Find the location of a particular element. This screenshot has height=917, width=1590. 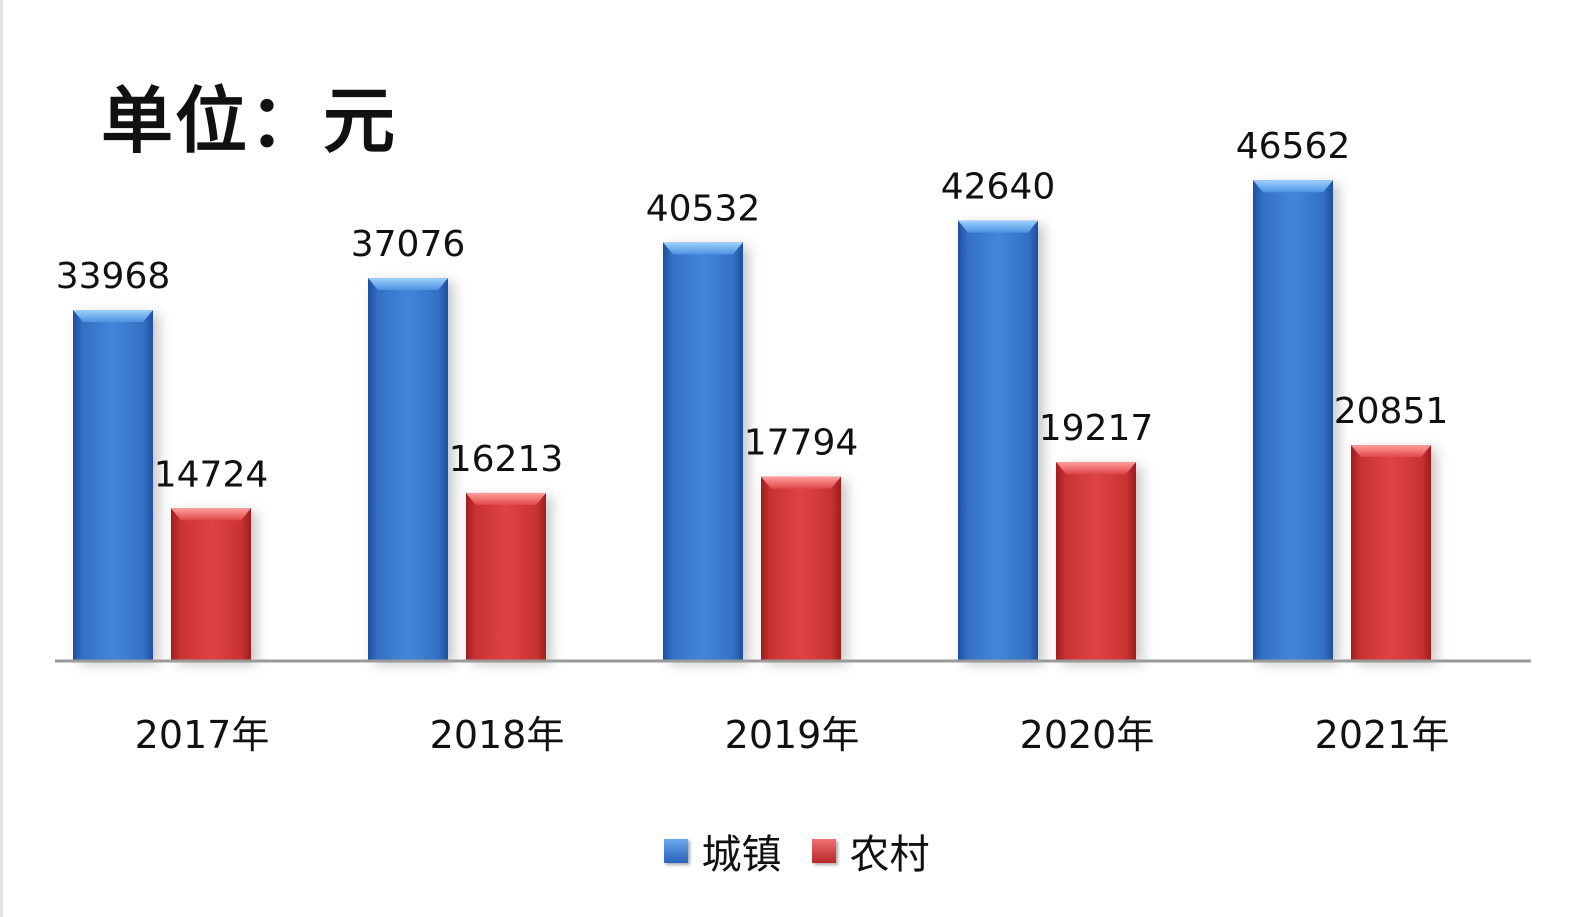

data-label-urban-4: 46562 is located at coordinates (1293, 146).